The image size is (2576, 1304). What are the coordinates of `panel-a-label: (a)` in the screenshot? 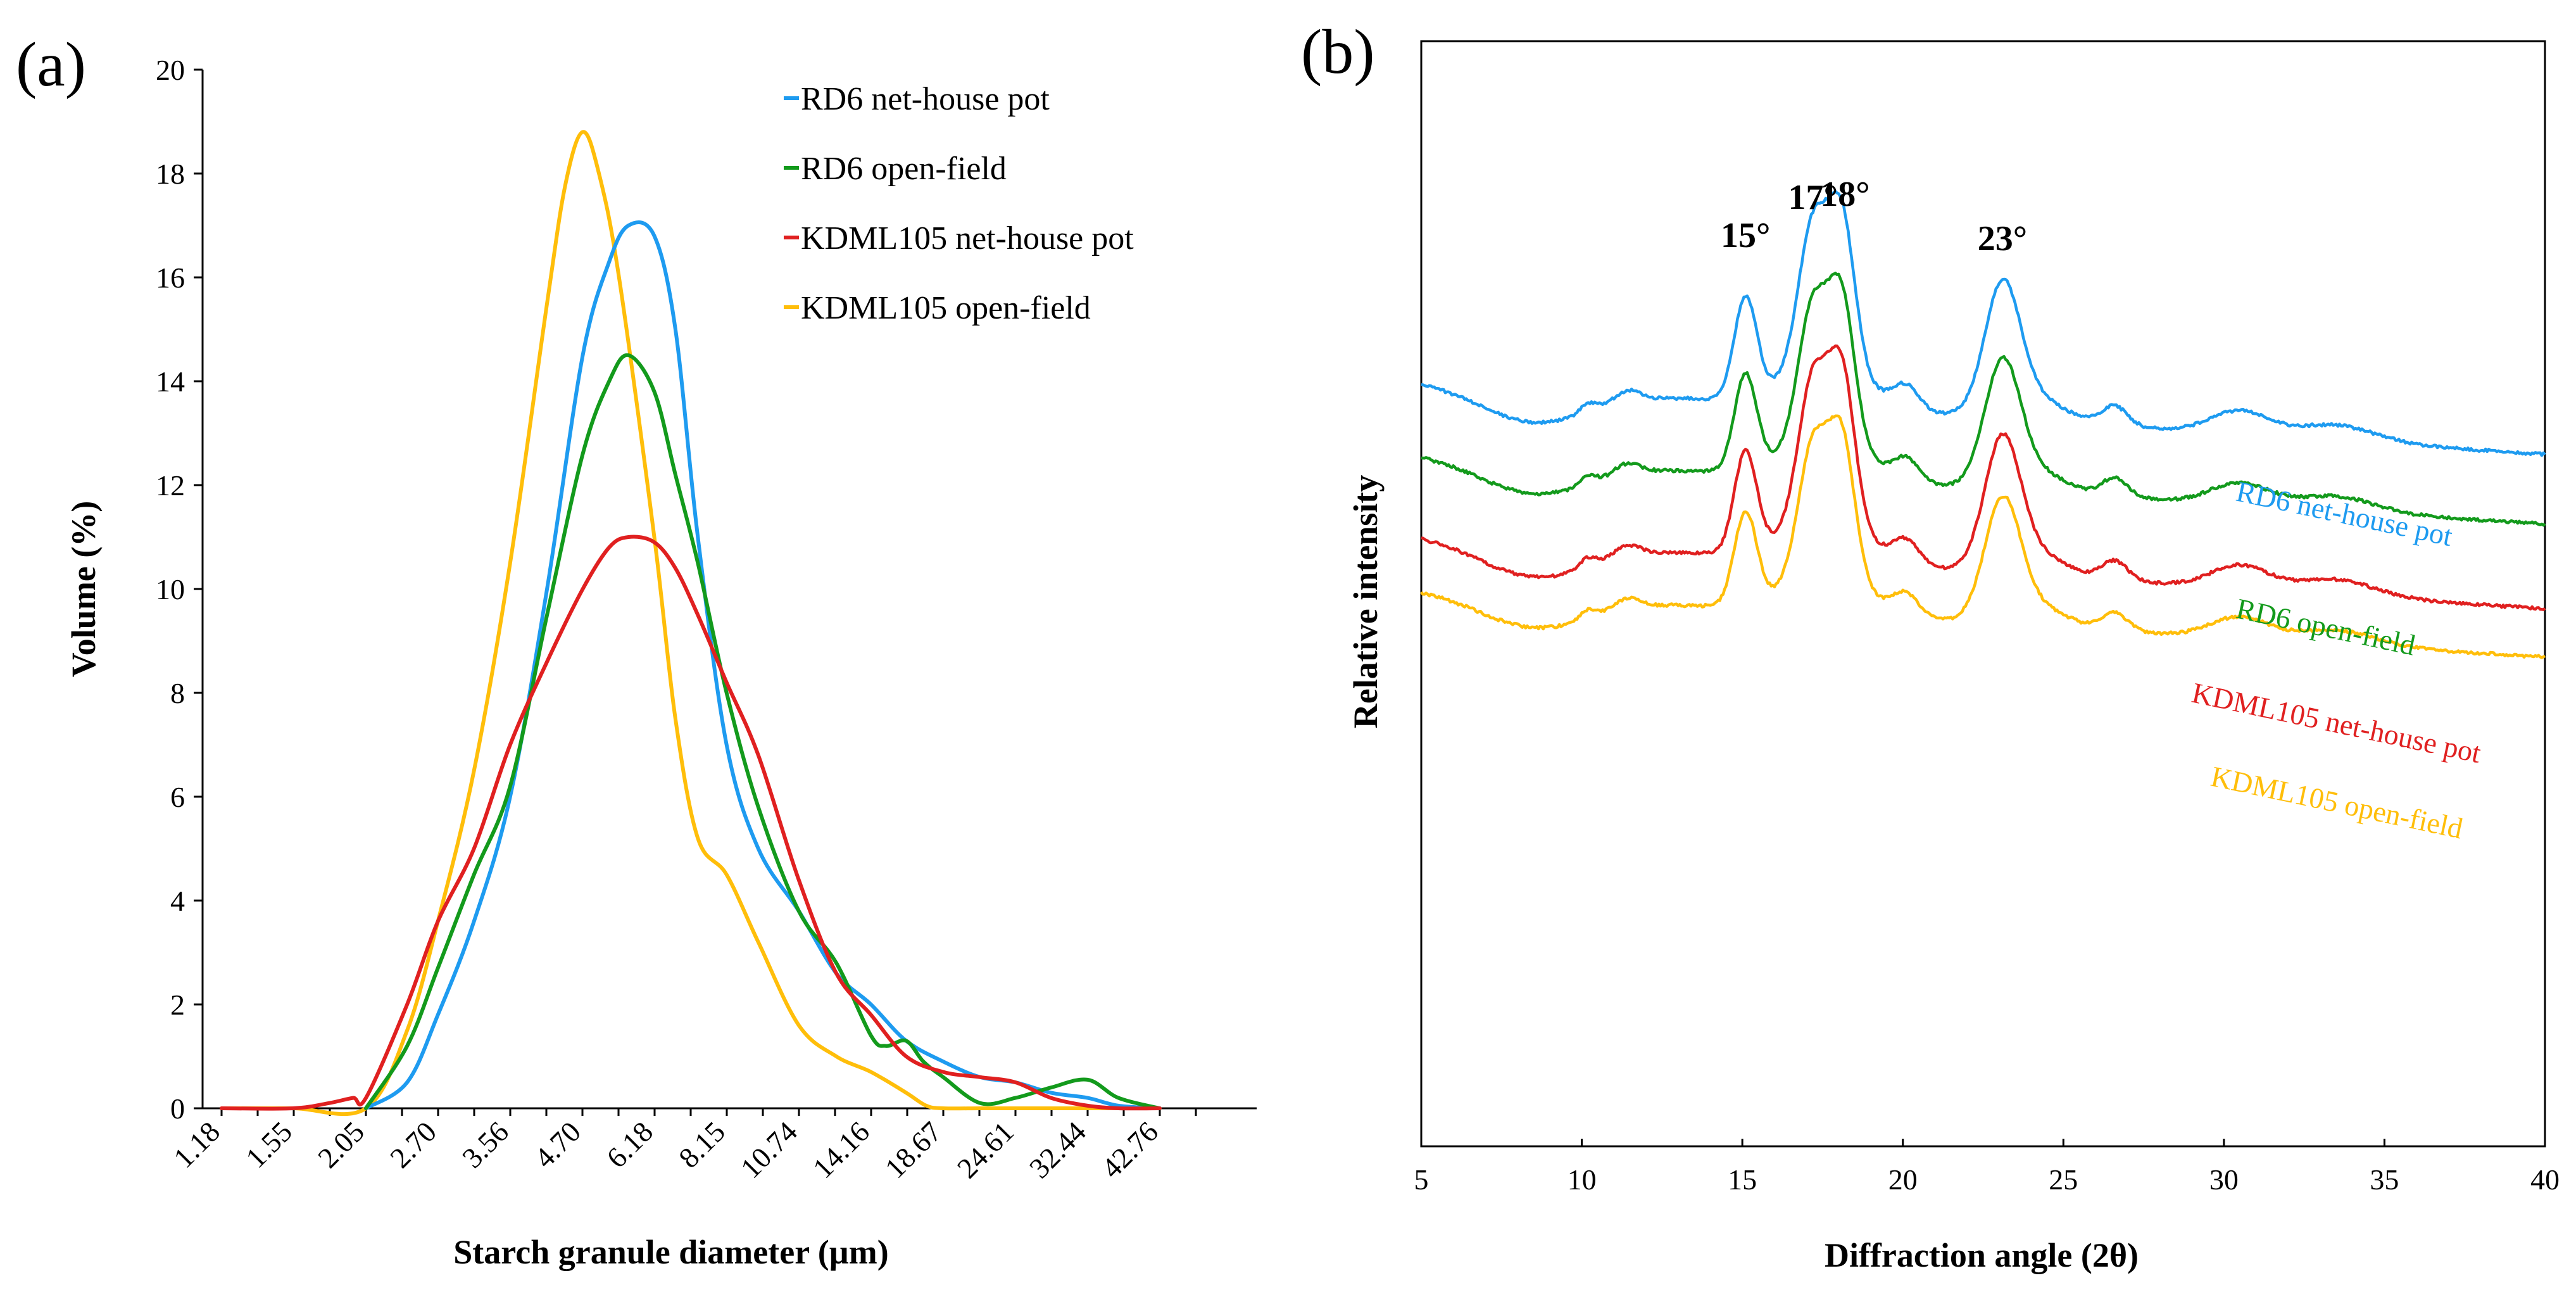 It's located at (51, 64).